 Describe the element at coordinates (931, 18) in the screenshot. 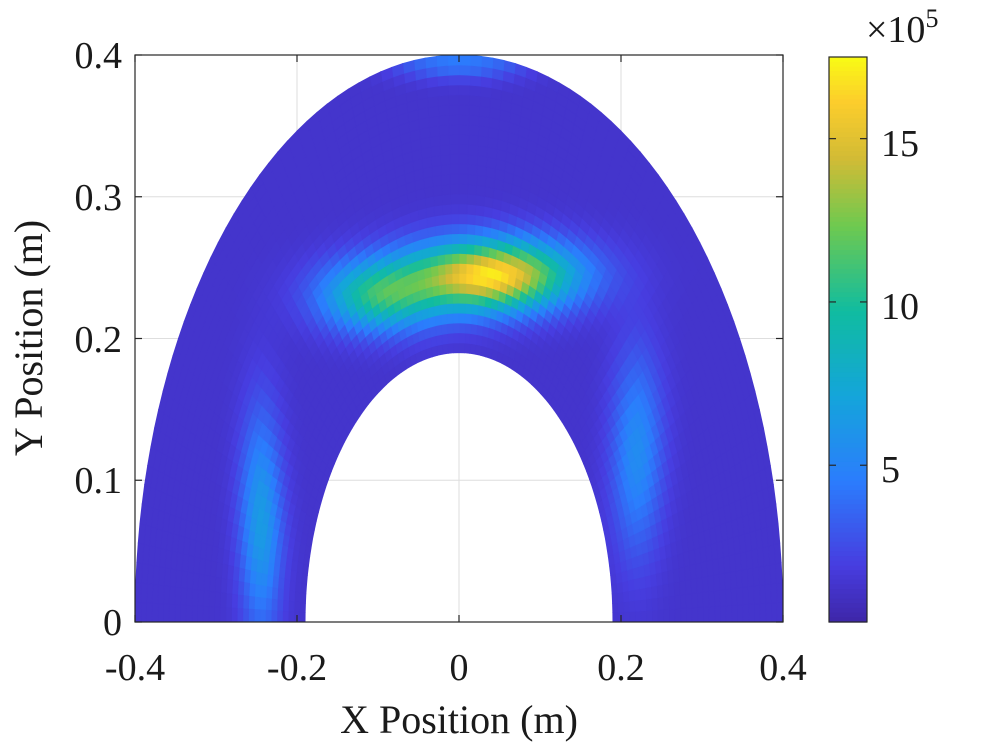

I see `colorbar-multiplier-exponent: 5` at that location.